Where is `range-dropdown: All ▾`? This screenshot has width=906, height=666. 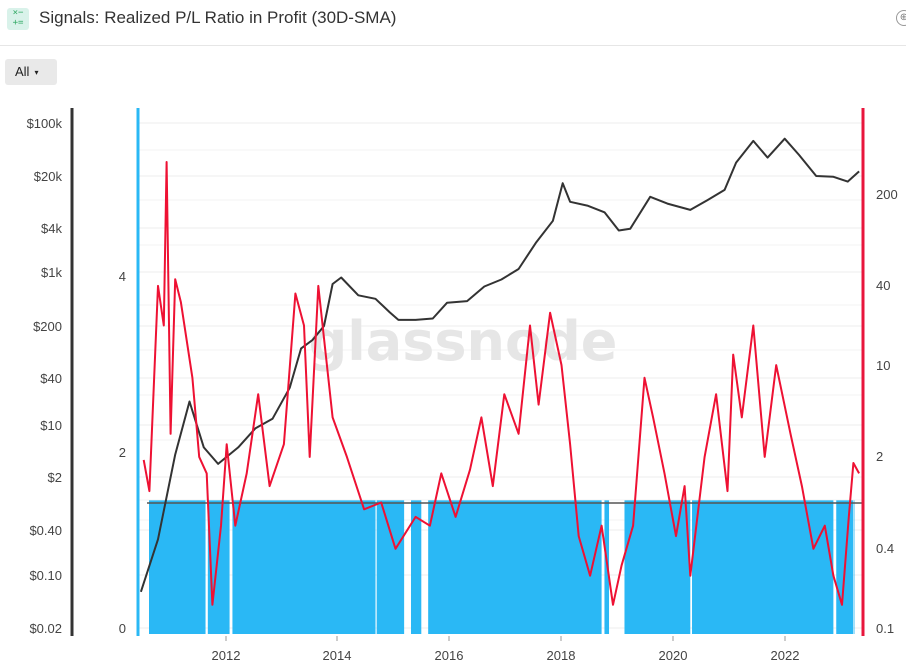
range-dropdown: All ▾ is located at coordinates (31, 72).